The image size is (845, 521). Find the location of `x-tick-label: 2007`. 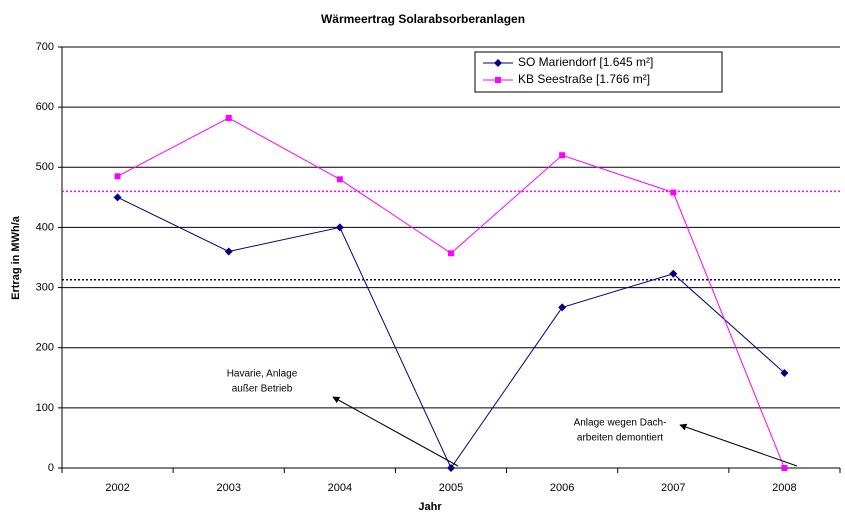

x-tick-label: 2007 is located at coordinates (673, 488).